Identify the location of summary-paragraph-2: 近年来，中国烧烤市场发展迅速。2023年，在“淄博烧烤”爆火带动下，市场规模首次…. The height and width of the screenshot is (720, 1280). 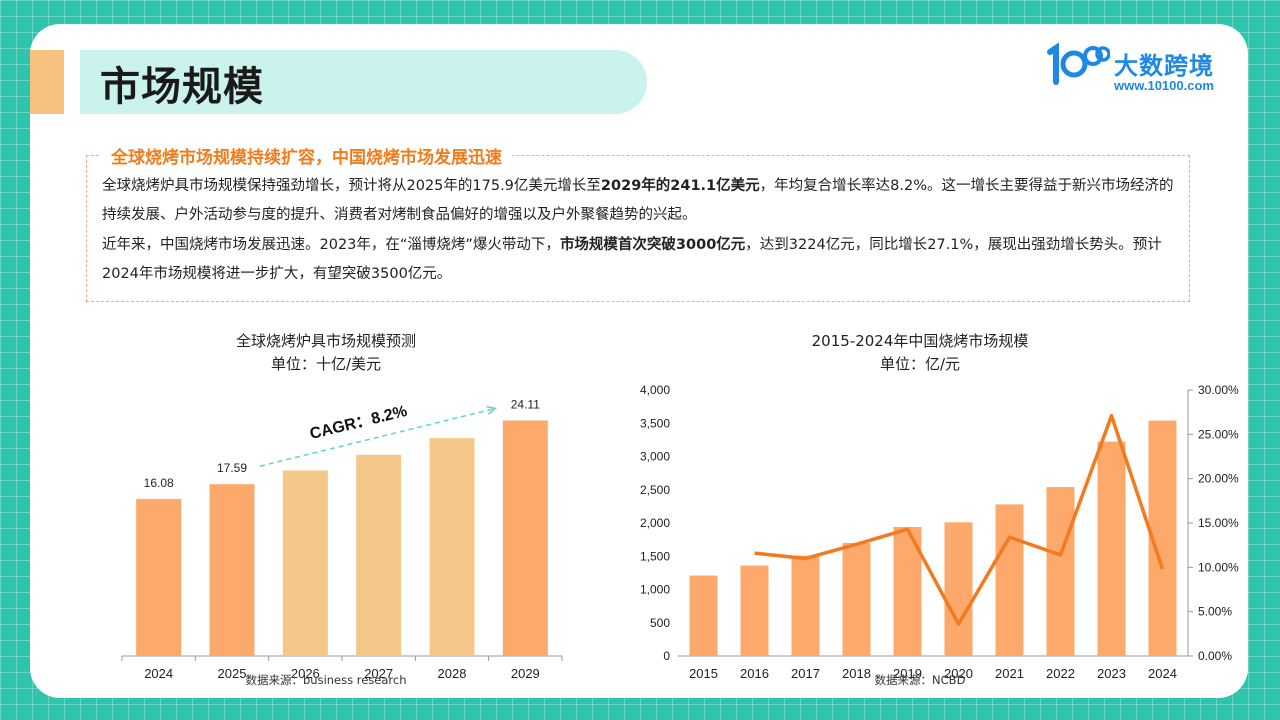
(641, 260).